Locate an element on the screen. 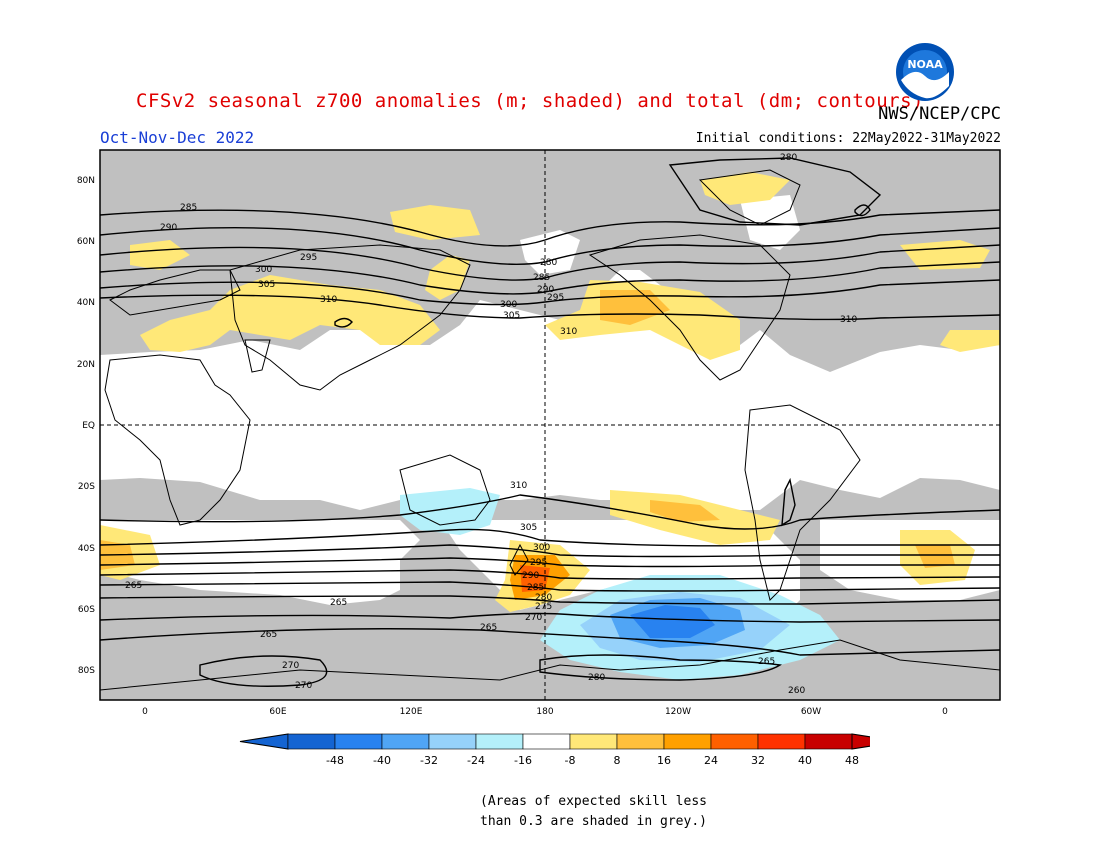  colorbar-end-left is located at coordinates (264, 741).